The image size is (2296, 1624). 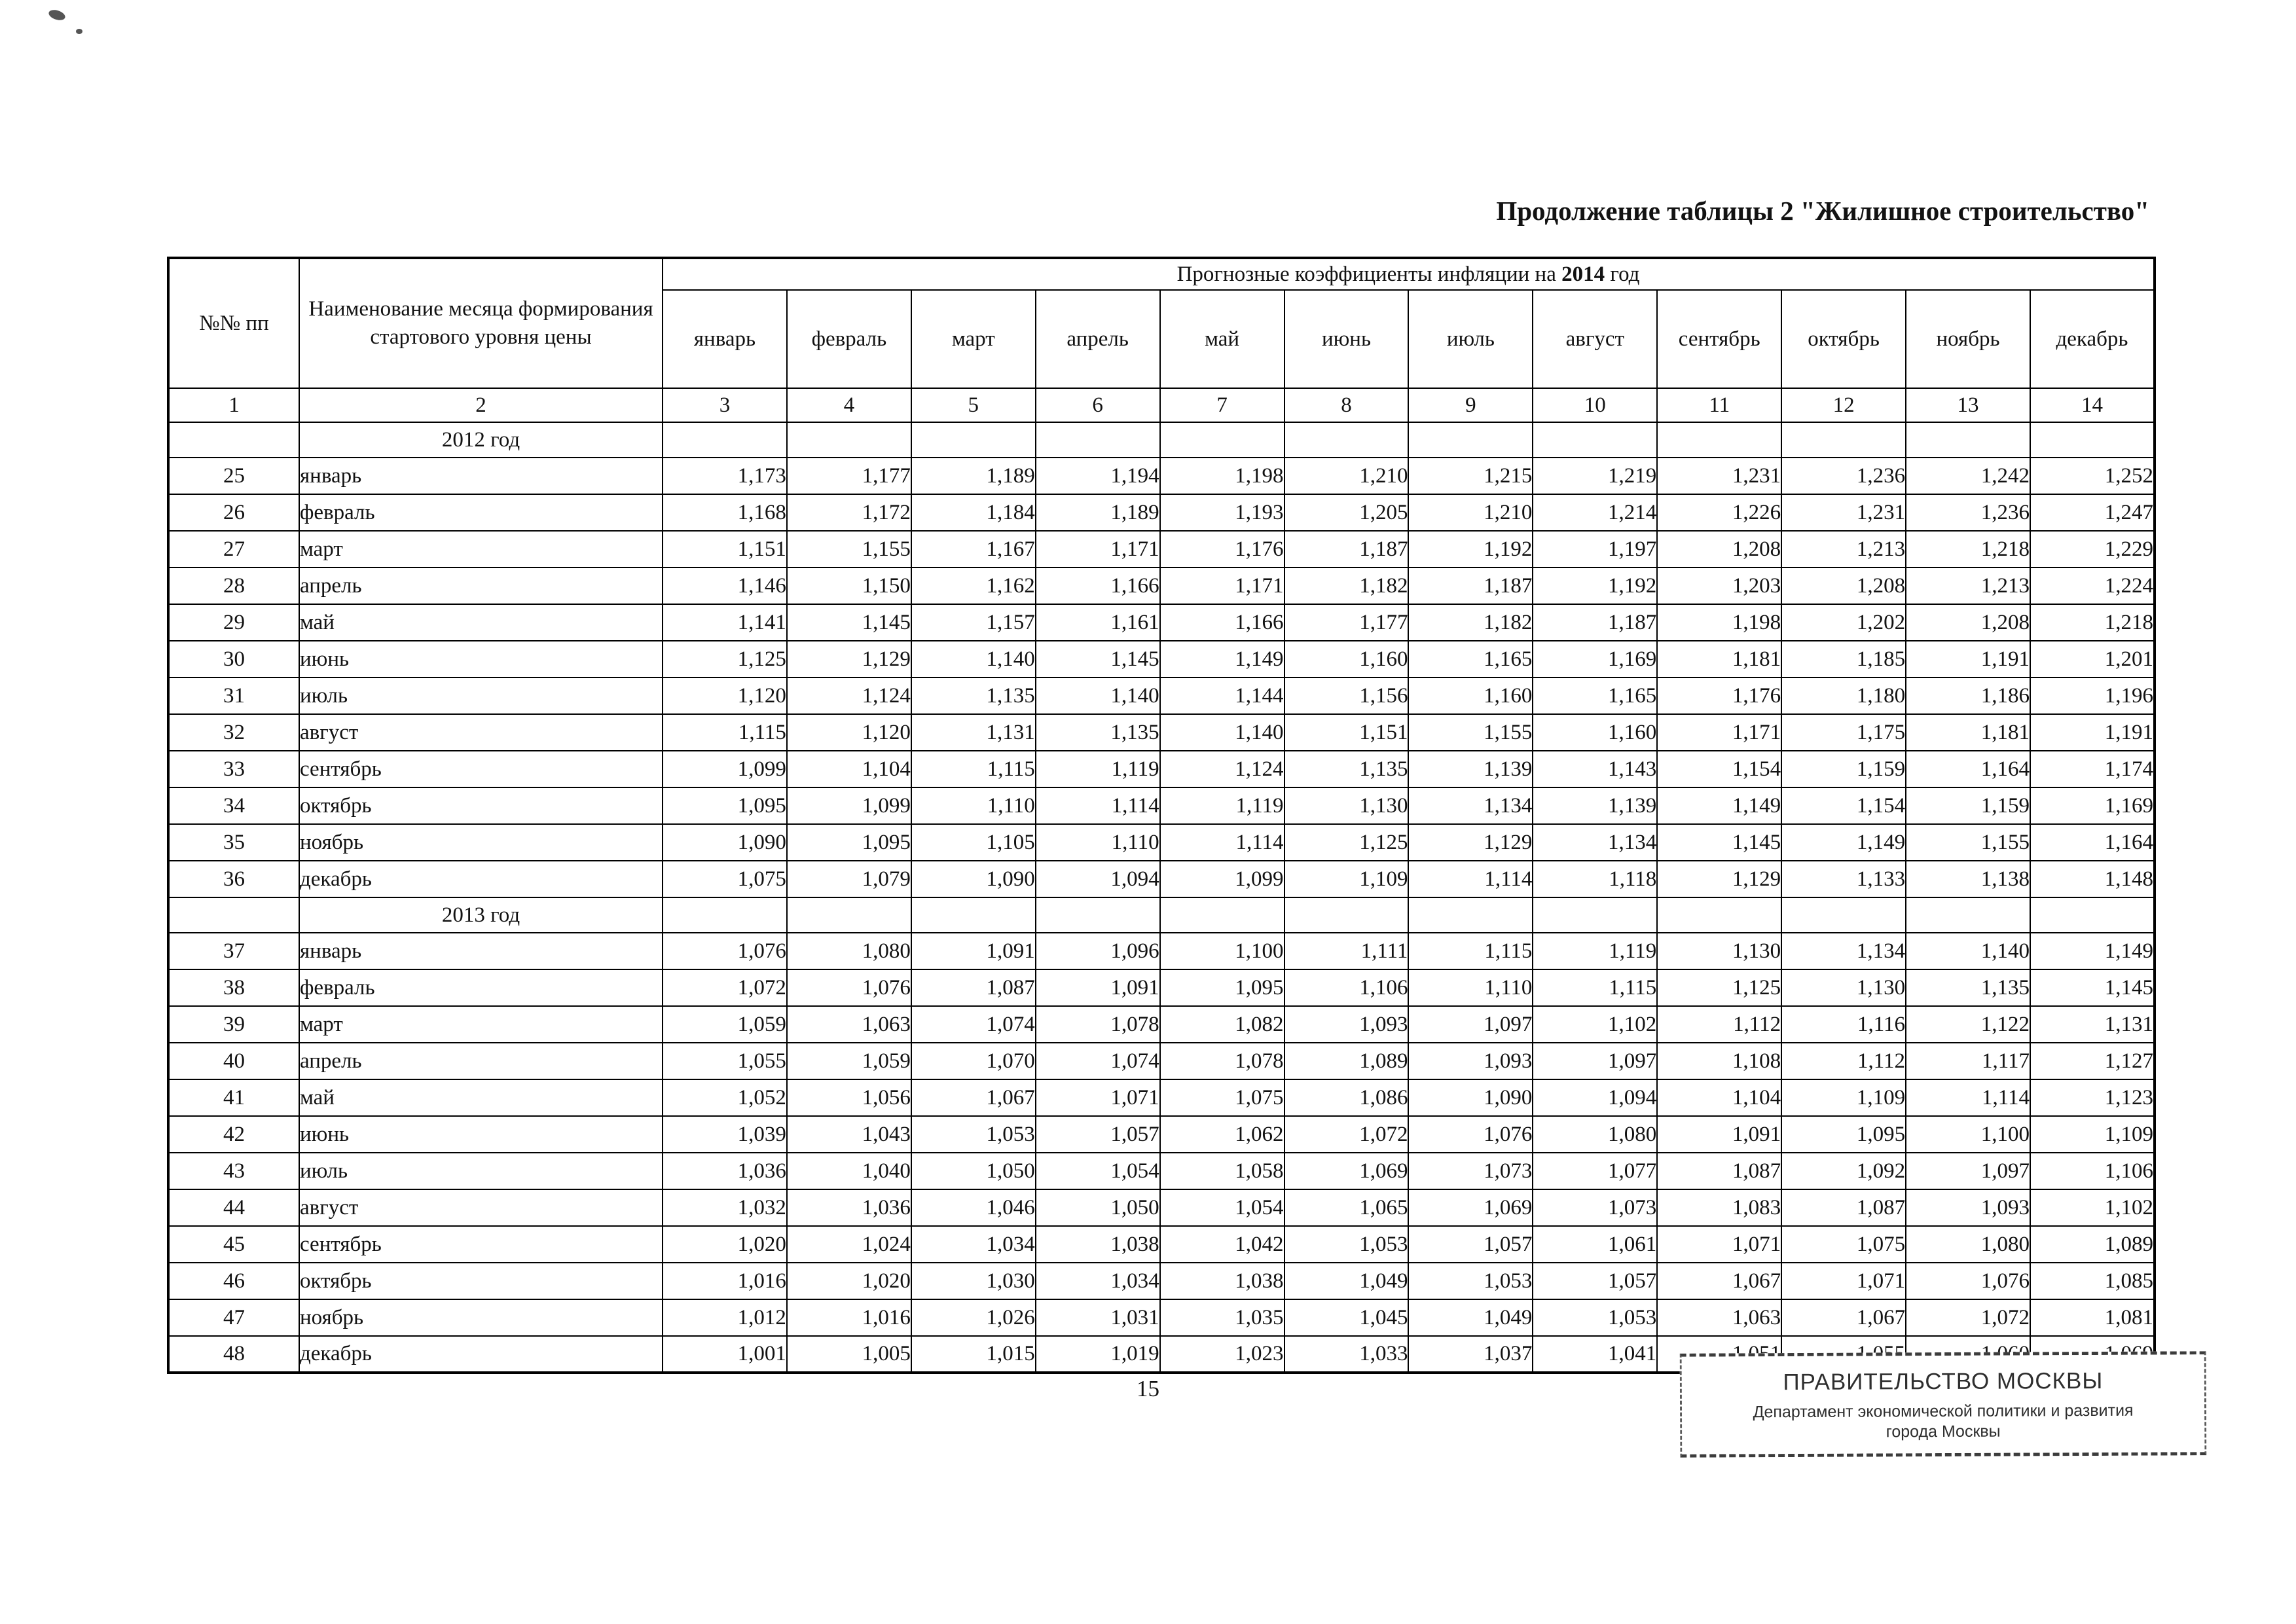 What do you see at coordinates (481, 1024) in the screenshot?
I see `month-name-cell: март` at bounding box center [481, 1024].